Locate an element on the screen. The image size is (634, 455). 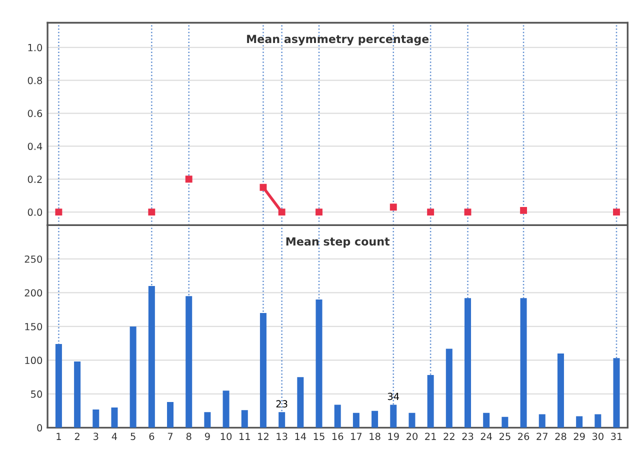
x-tick-label: 5 is located at coordinates (133, 436).